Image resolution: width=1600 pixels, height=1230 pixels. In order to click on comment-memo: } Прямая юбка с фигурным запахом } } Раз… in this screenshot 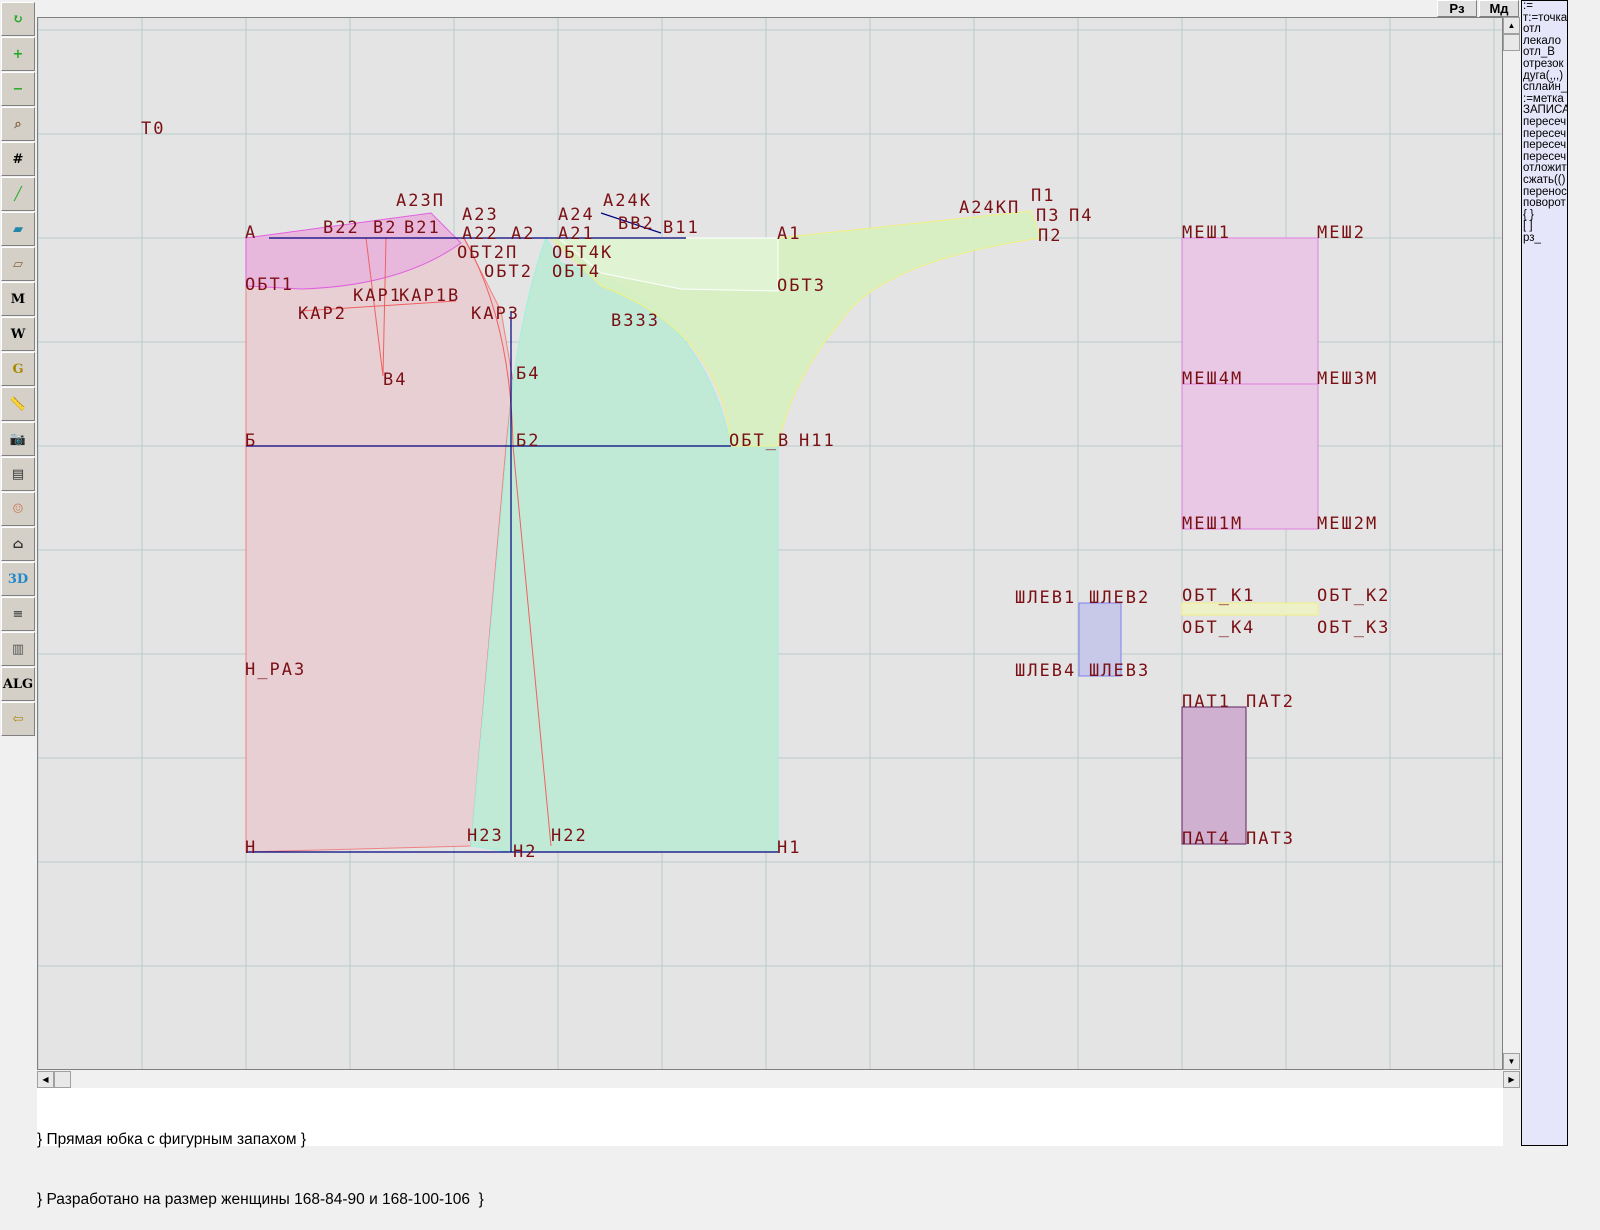, I will do `click(770, 1148)`.